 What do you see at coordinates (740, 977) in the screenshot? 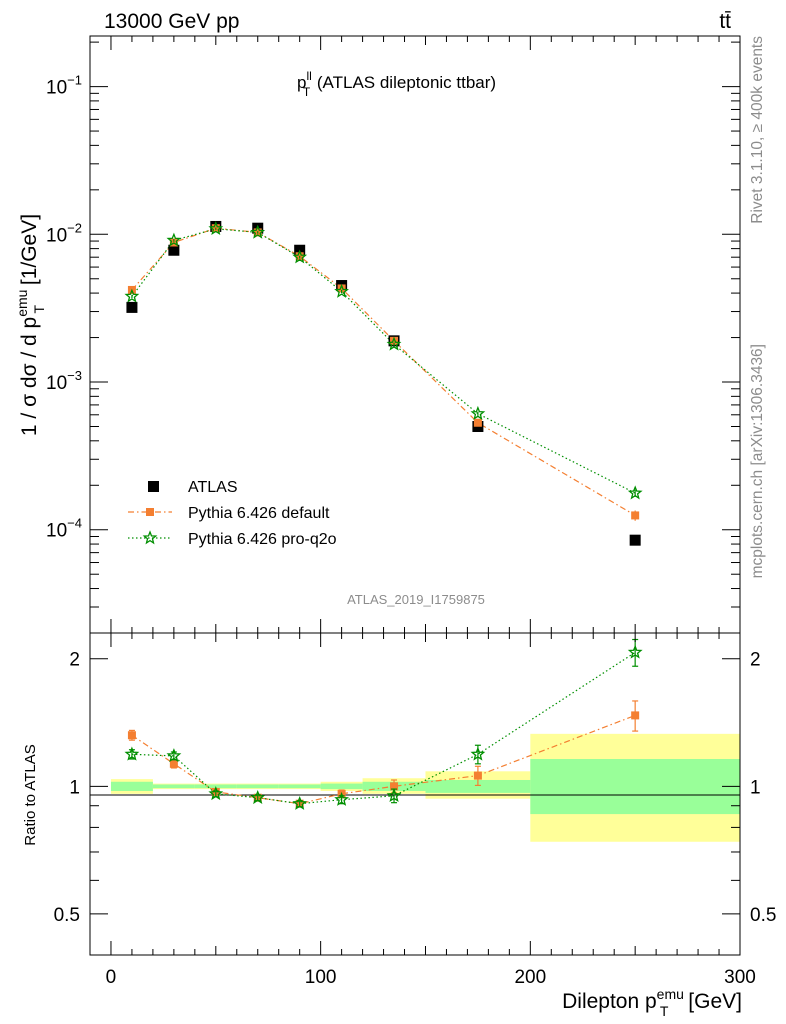
I see `ratio-x-tick-label: 300` at bounding box center [740, 977].